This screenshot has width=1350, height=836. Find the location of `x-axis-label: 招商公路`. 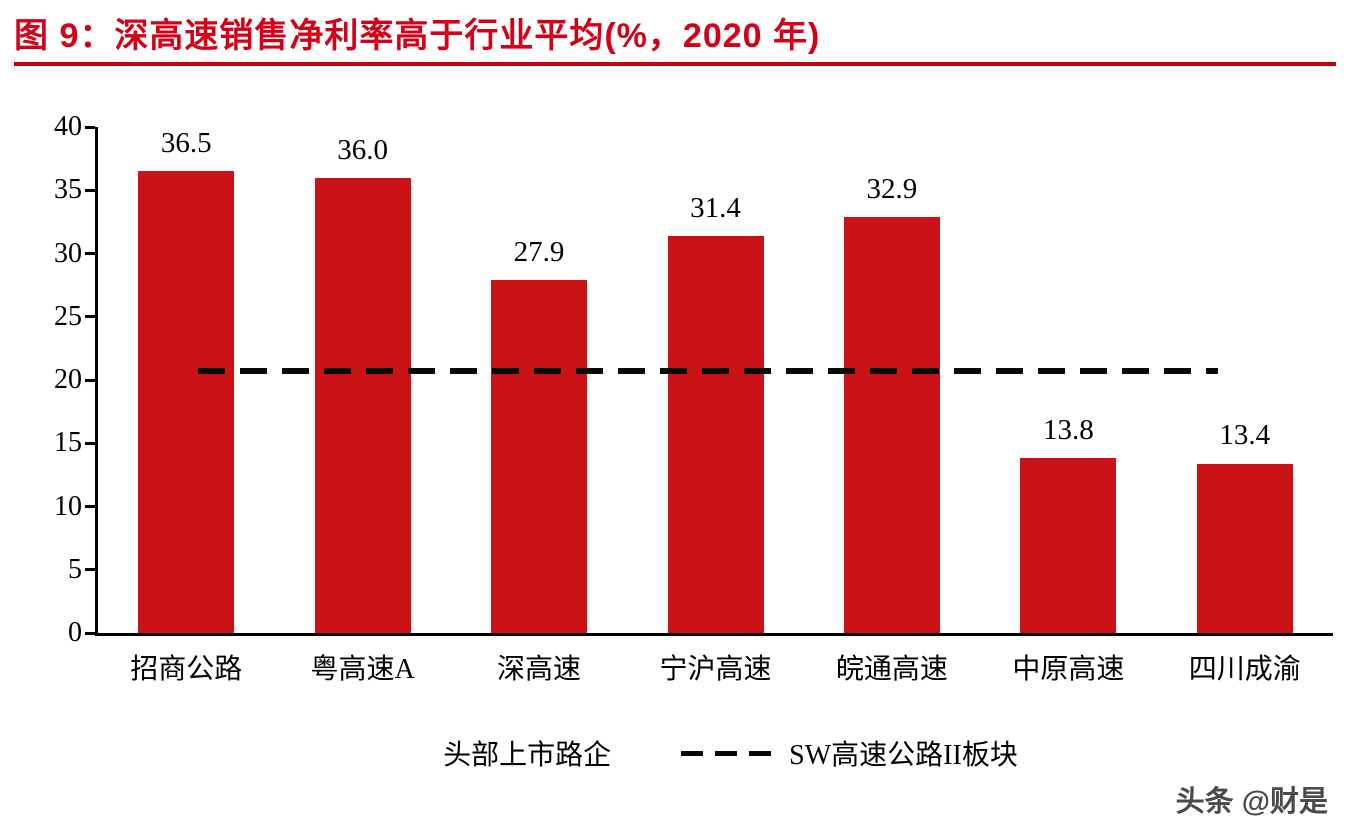

x-axis-label: 招商公路 is located at coordinates (186, 669).